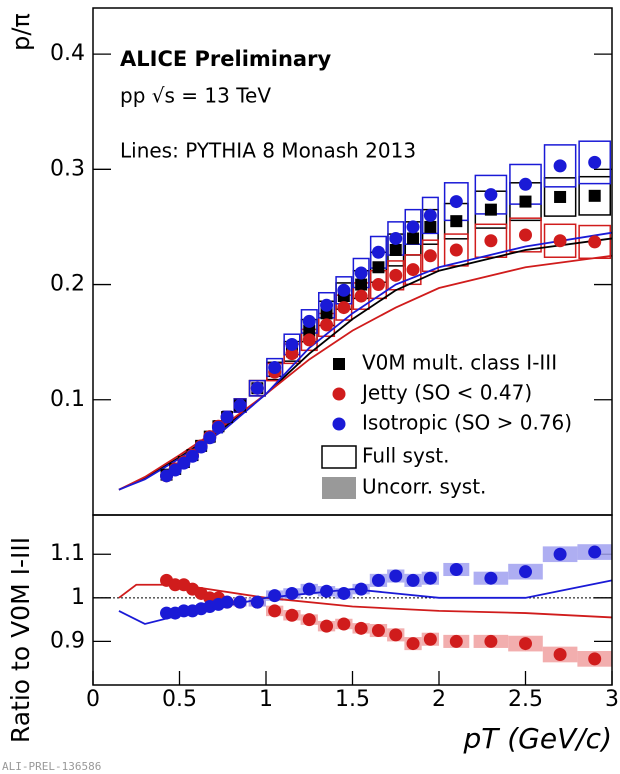  What do you see at coordinates (67, 284) in the screenshot?
I see `y-tick-label: 0.2` at bounding box center [67, 284].